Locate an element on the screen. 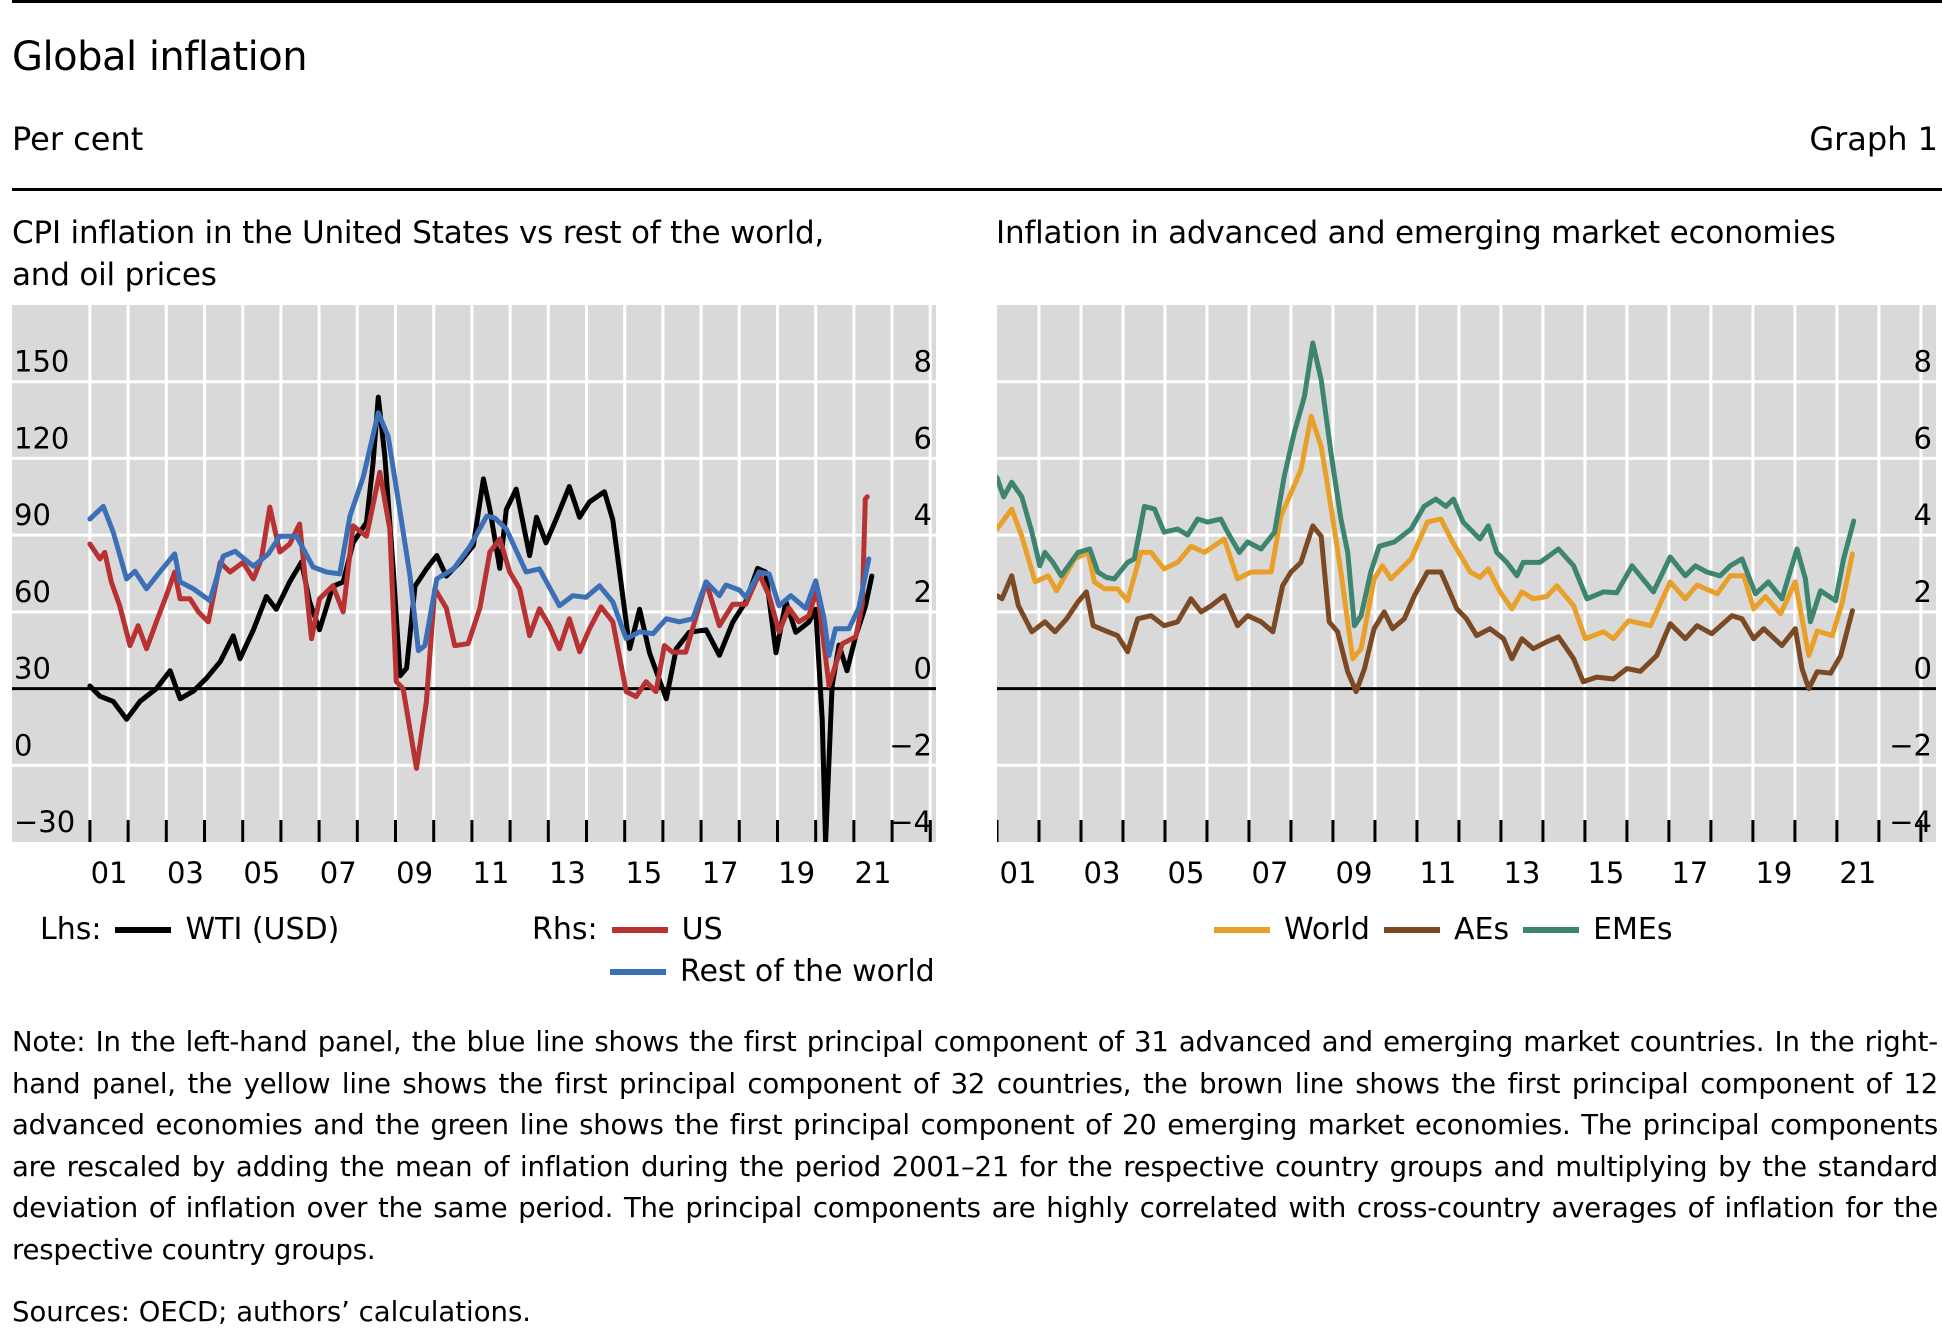 The image size is (1942, 1335). legend-label-rest-of-world: Rest of the world is located at coordinates (807, 971).